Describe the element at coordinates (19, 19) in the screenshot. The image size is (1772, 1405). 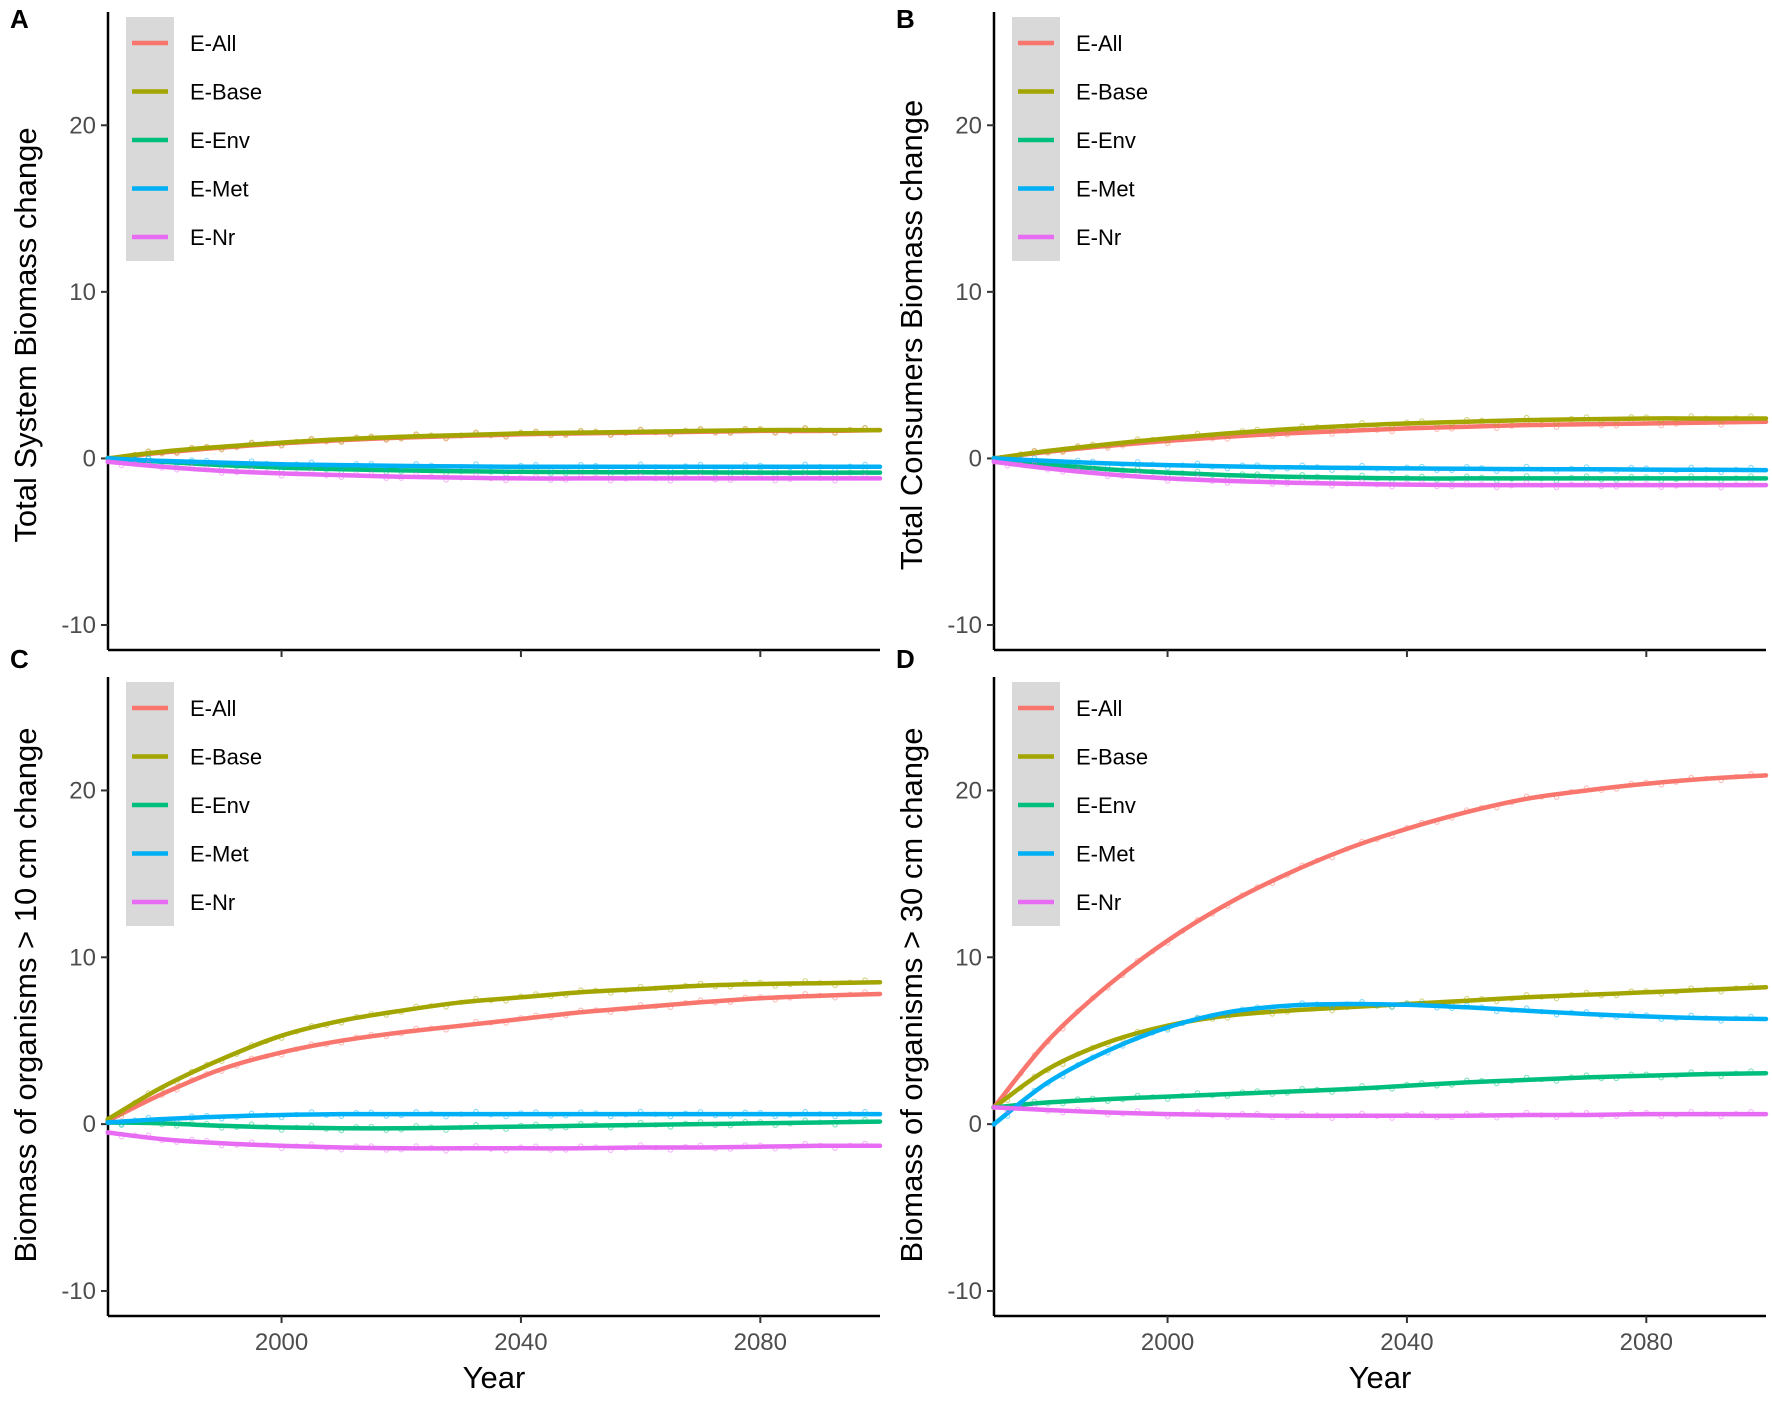
I see `panel-letter: A` at that location.